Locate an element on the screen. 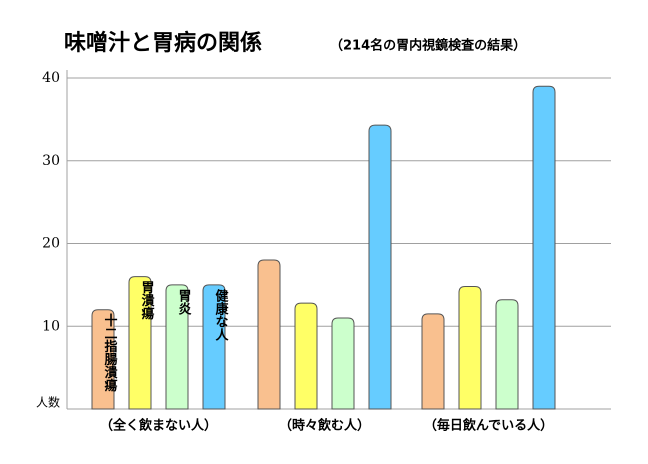 The width and height of the screenshot is (648, 464). y-tick-label: 30 is located at coordinates (51, 161).